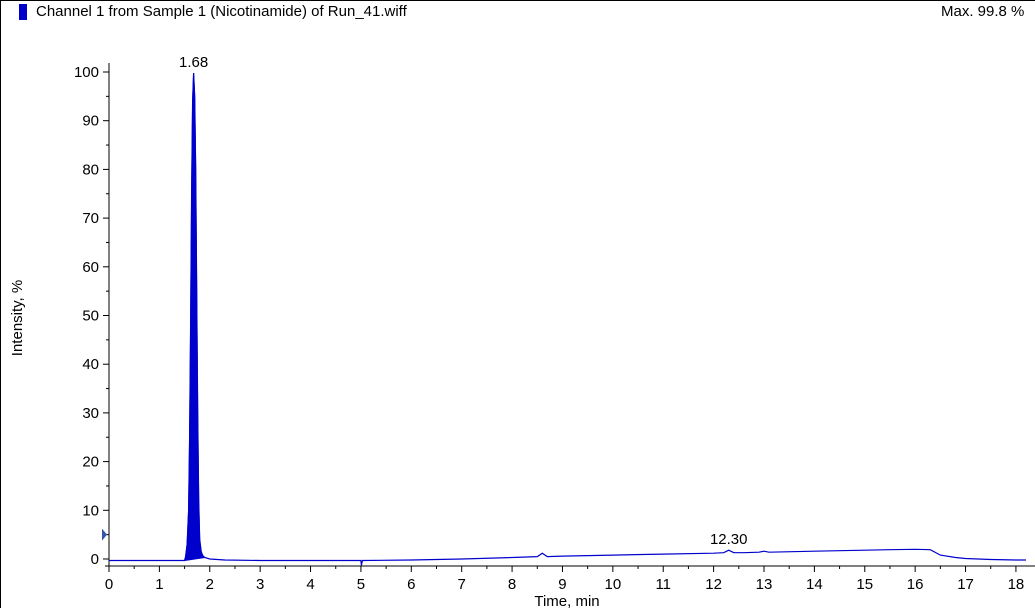 The height and width of the screenshot is (608, 1035). What do you see at coordinates (361, 584) in the screenshot?
I see `x-tick-label: 5` at bounding box center [361, 584].